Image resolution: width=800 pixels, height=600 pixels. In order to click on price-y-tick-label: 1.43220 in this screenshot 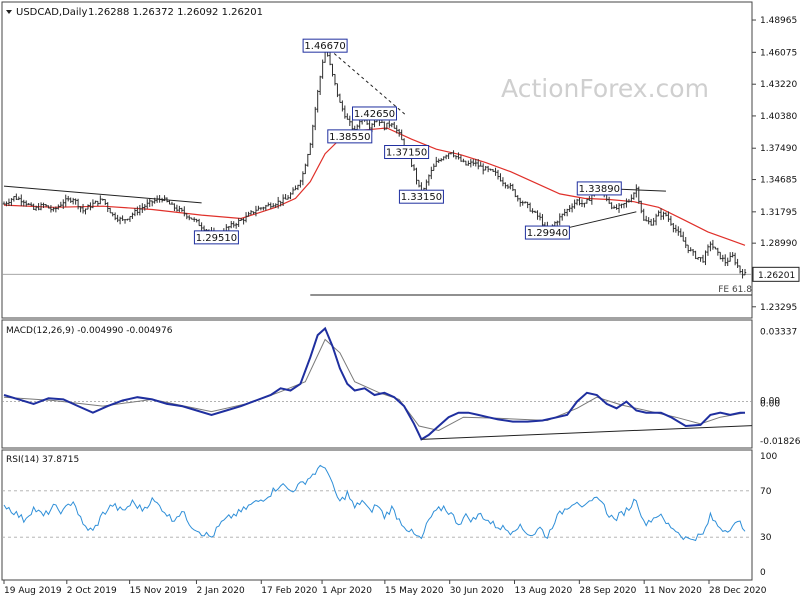, I will do `click(778, 85)`.